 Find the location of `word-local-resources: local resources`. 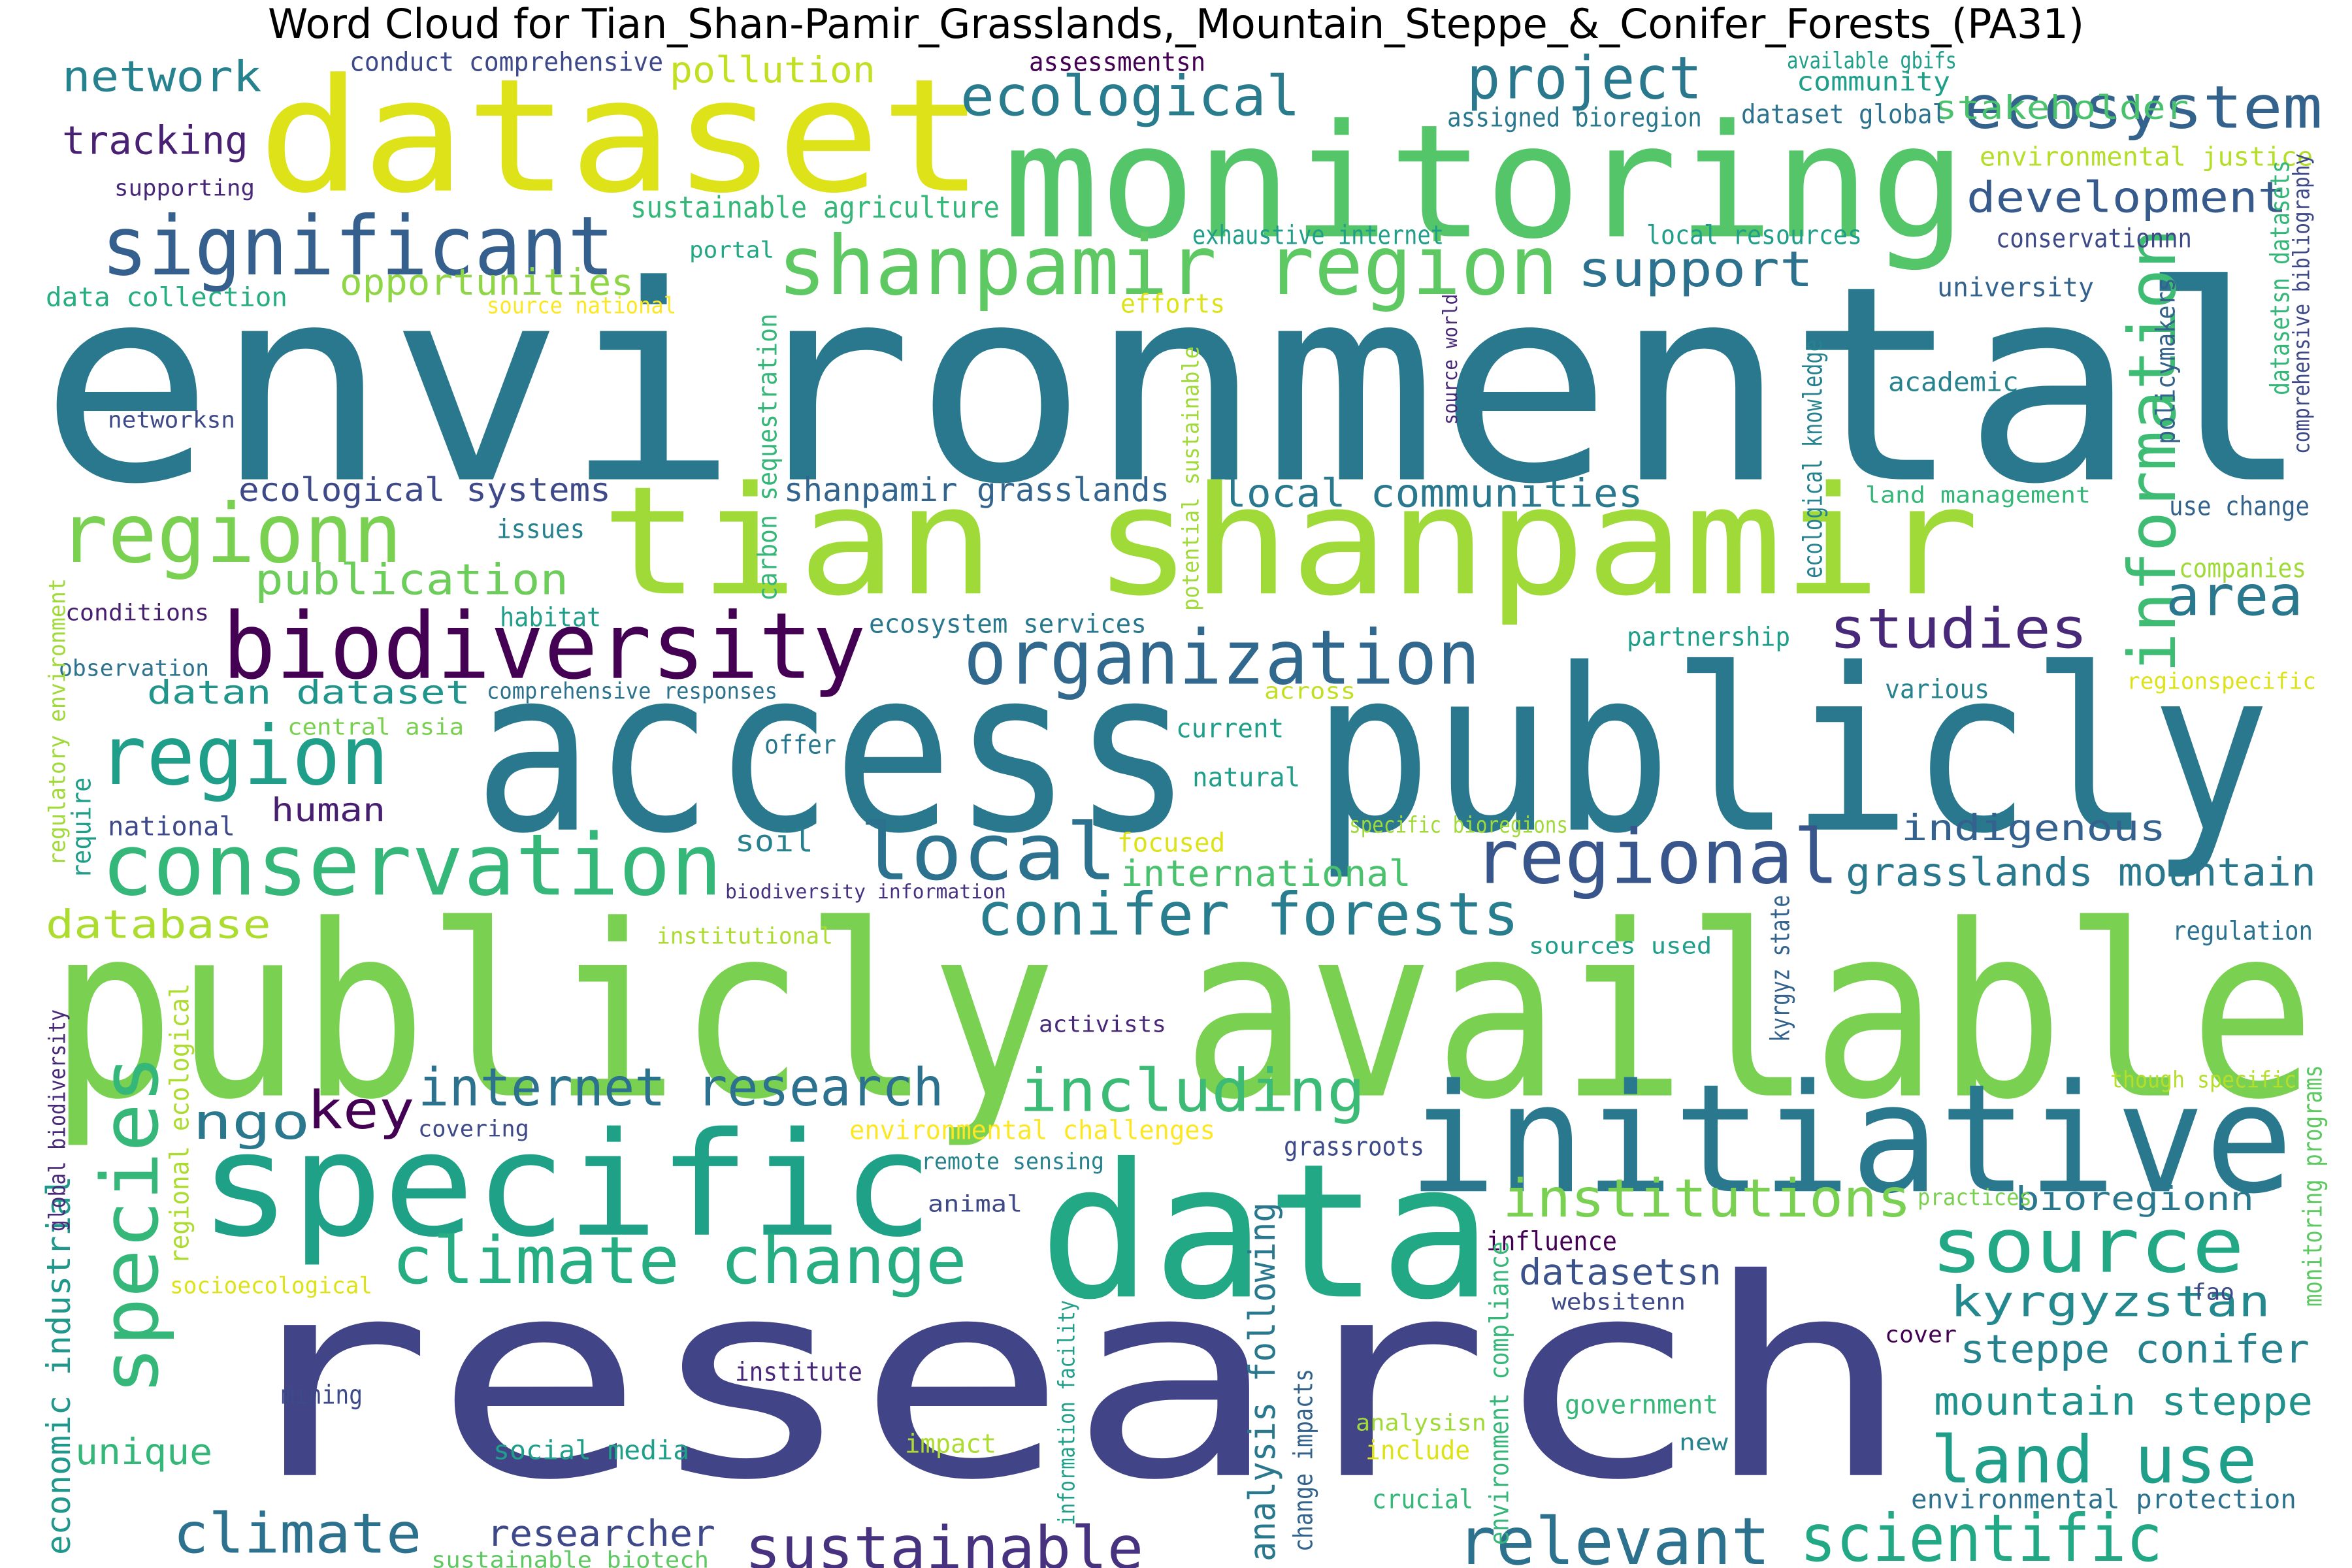

word-local-resources: local resources is located at coordinates (1754, 235).